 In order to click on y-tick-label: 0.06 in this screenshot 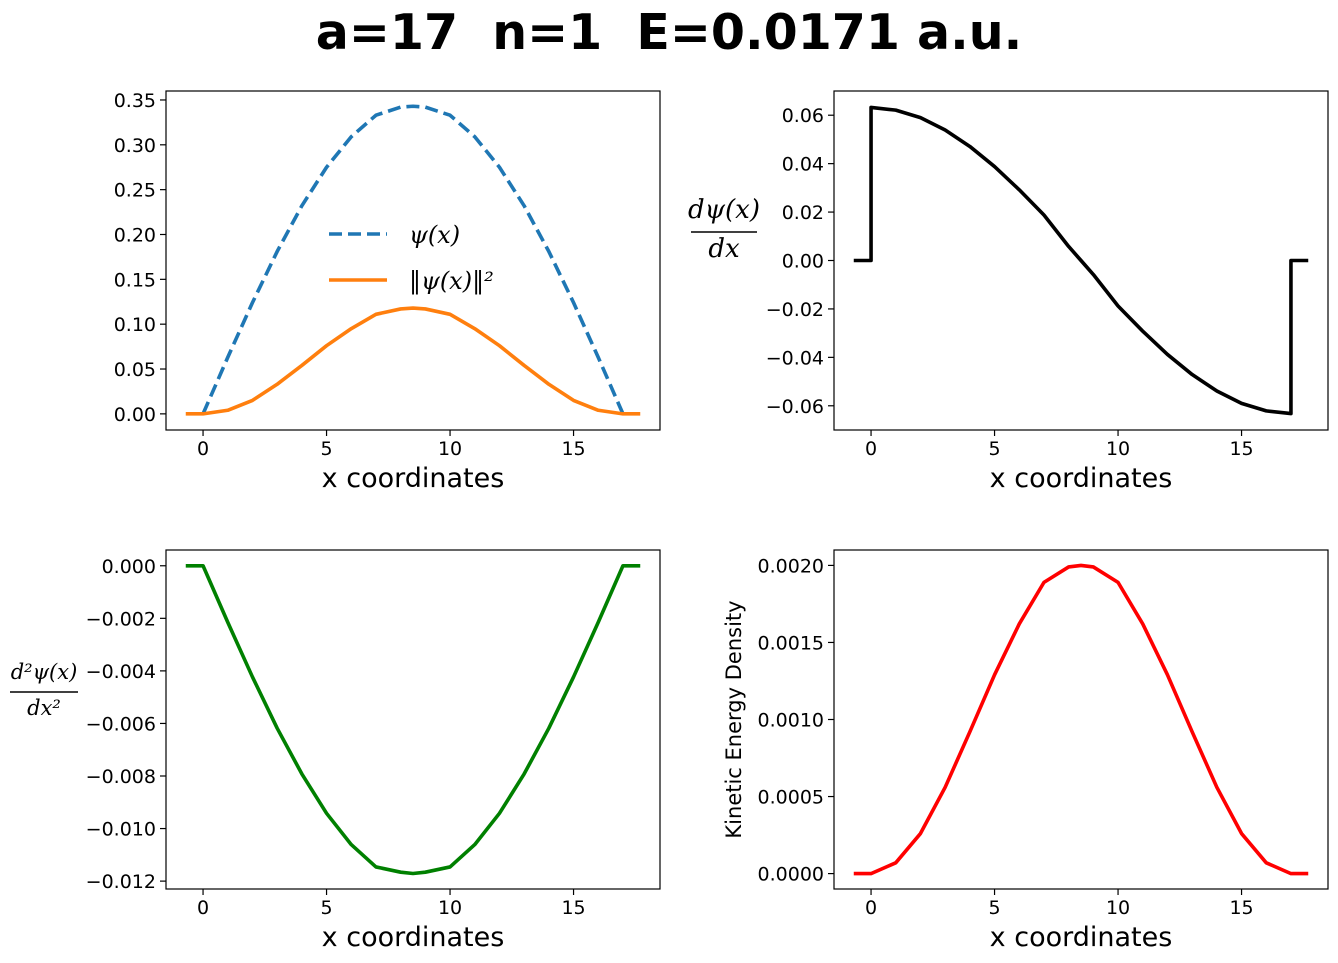, I will do `click(803, 116)`.